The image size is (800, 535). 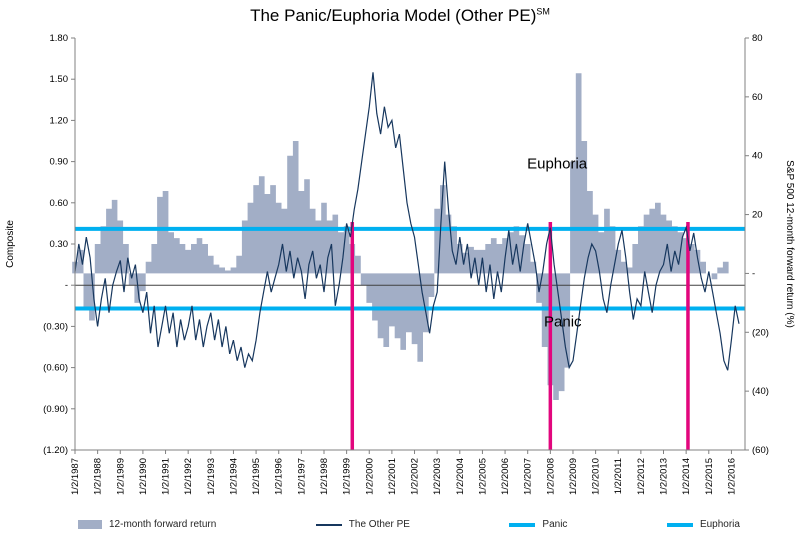 What do you see at coordinates (256, 476) in the screenshot?
I see `x-axis-tick-label: 1/2/1995` at bounding box center [256, 476].